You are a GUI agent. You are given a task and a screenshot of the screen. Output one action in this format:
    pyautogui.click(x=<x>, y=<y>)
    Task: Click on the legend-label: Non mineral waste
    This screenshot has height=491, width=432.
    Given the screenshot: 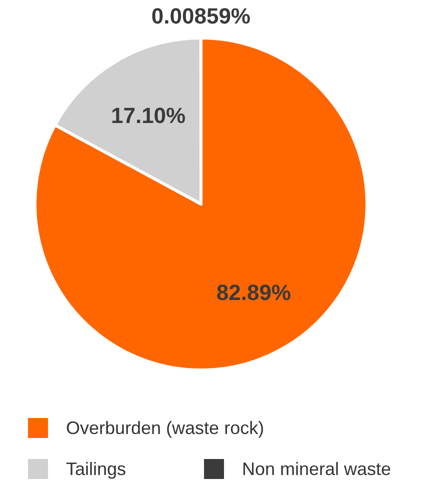 What is the action you would take?
    pyautogui.click(x=317, y=469)
    